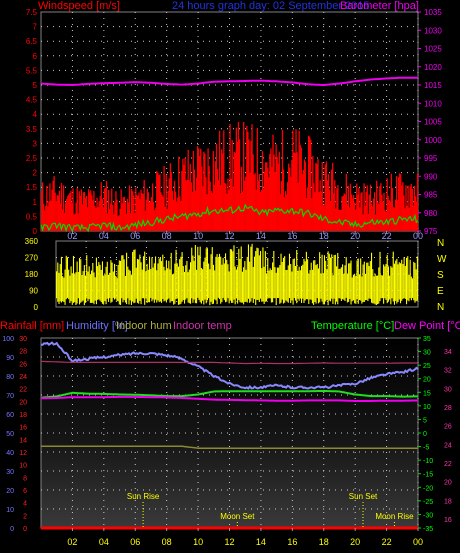 This screenshot has width=460, height=553. I want to click on x-tick-label: 22, so click(387, 542).